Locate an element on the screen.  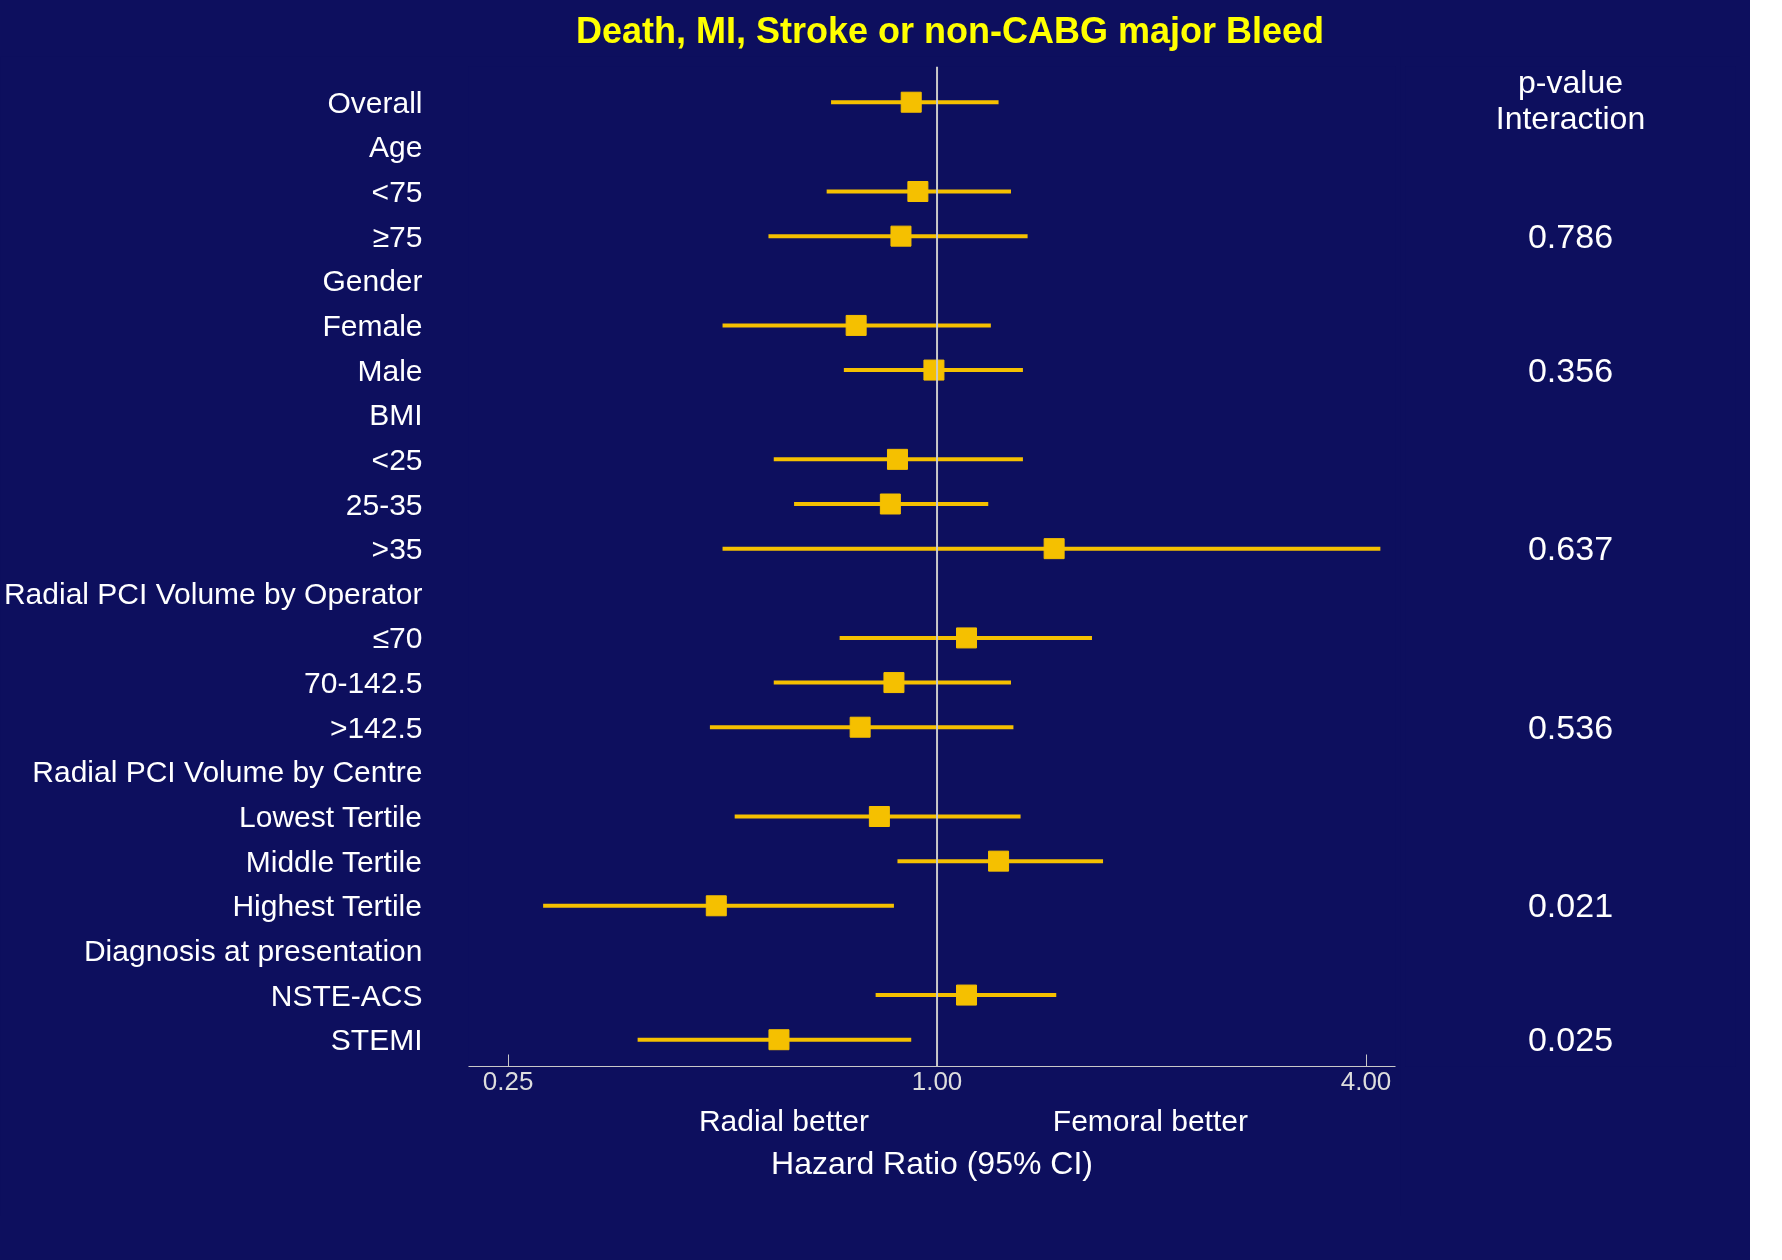
y-tick-label: Gender is located at coordinates (372, 281).